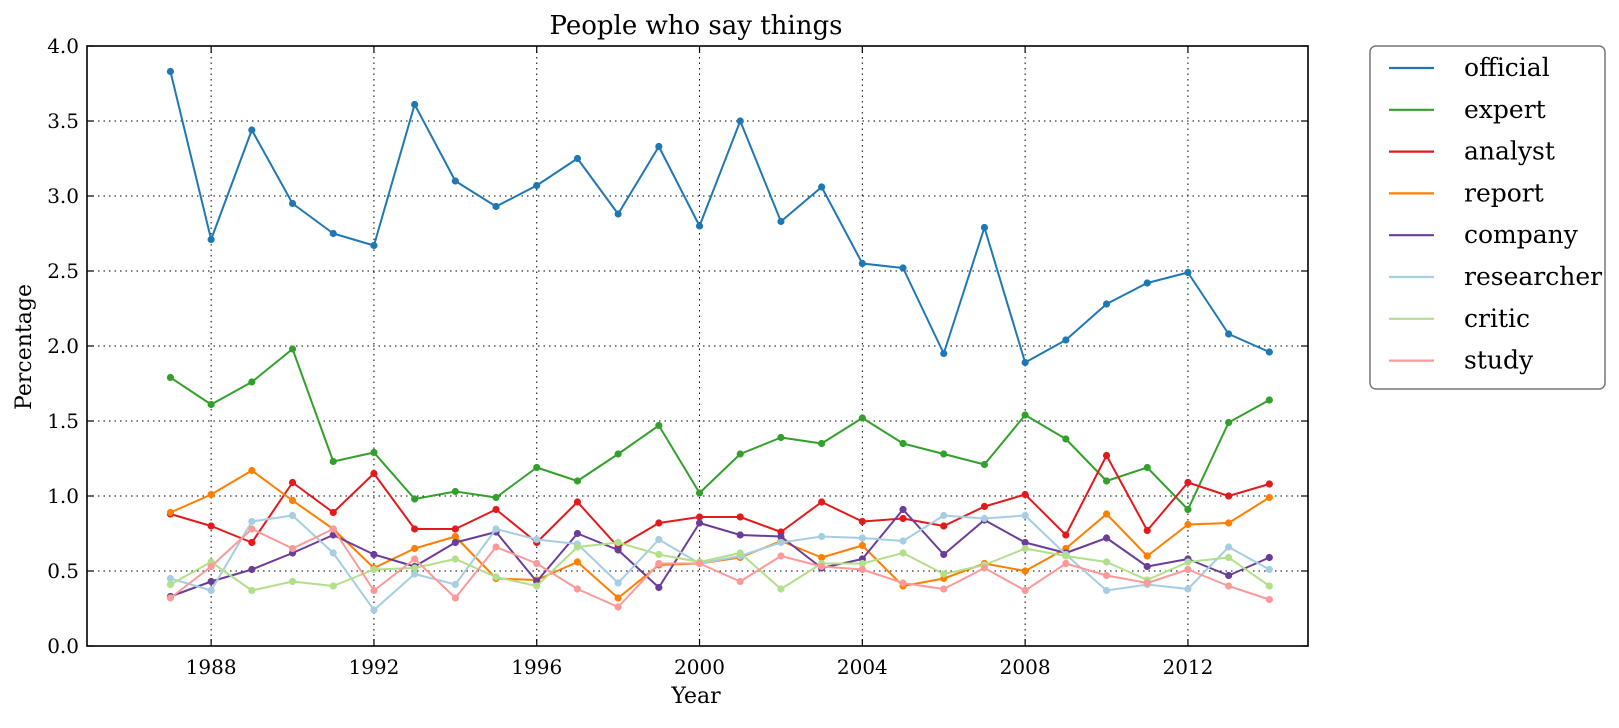  What do you see at coordinates (1533, 276) in the screenshot?
I see `legend-label-researcher: researcher` at bounding box center [1533, 276].